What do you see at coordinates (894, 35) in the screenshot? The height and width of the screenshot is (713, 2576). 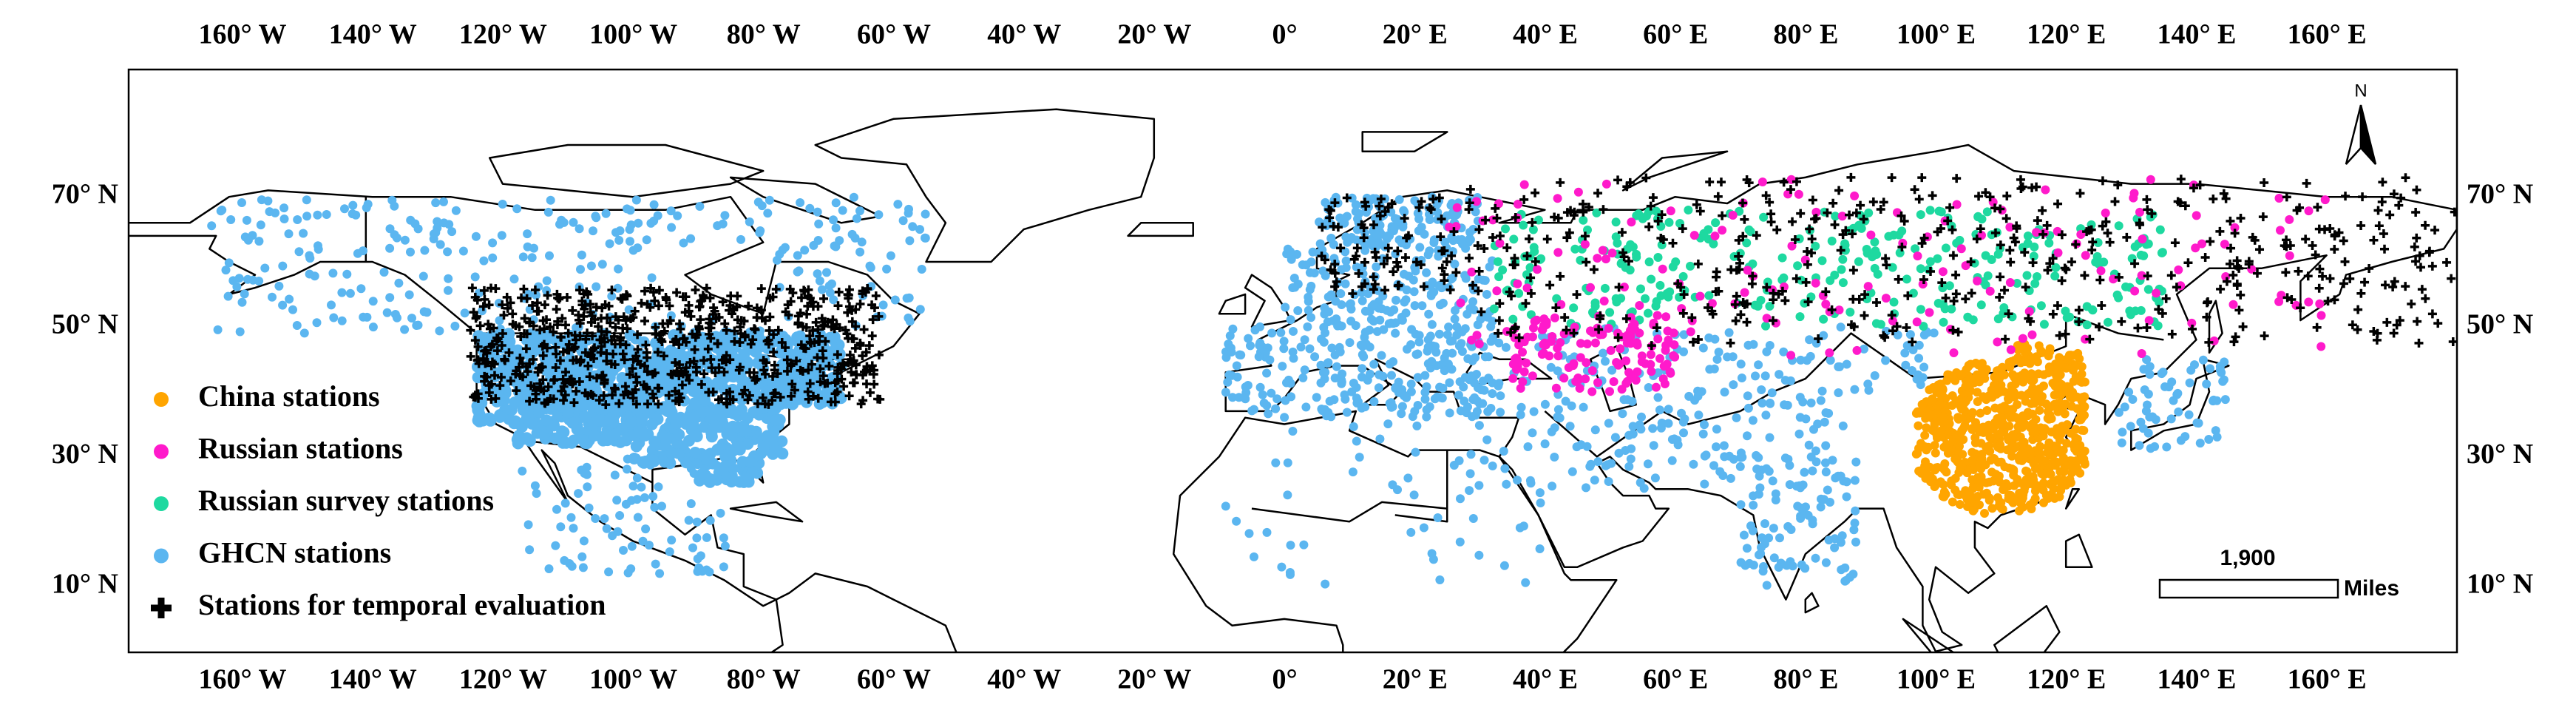 I see `lon-label-top: 60° W` at bounding box center [894, 35].